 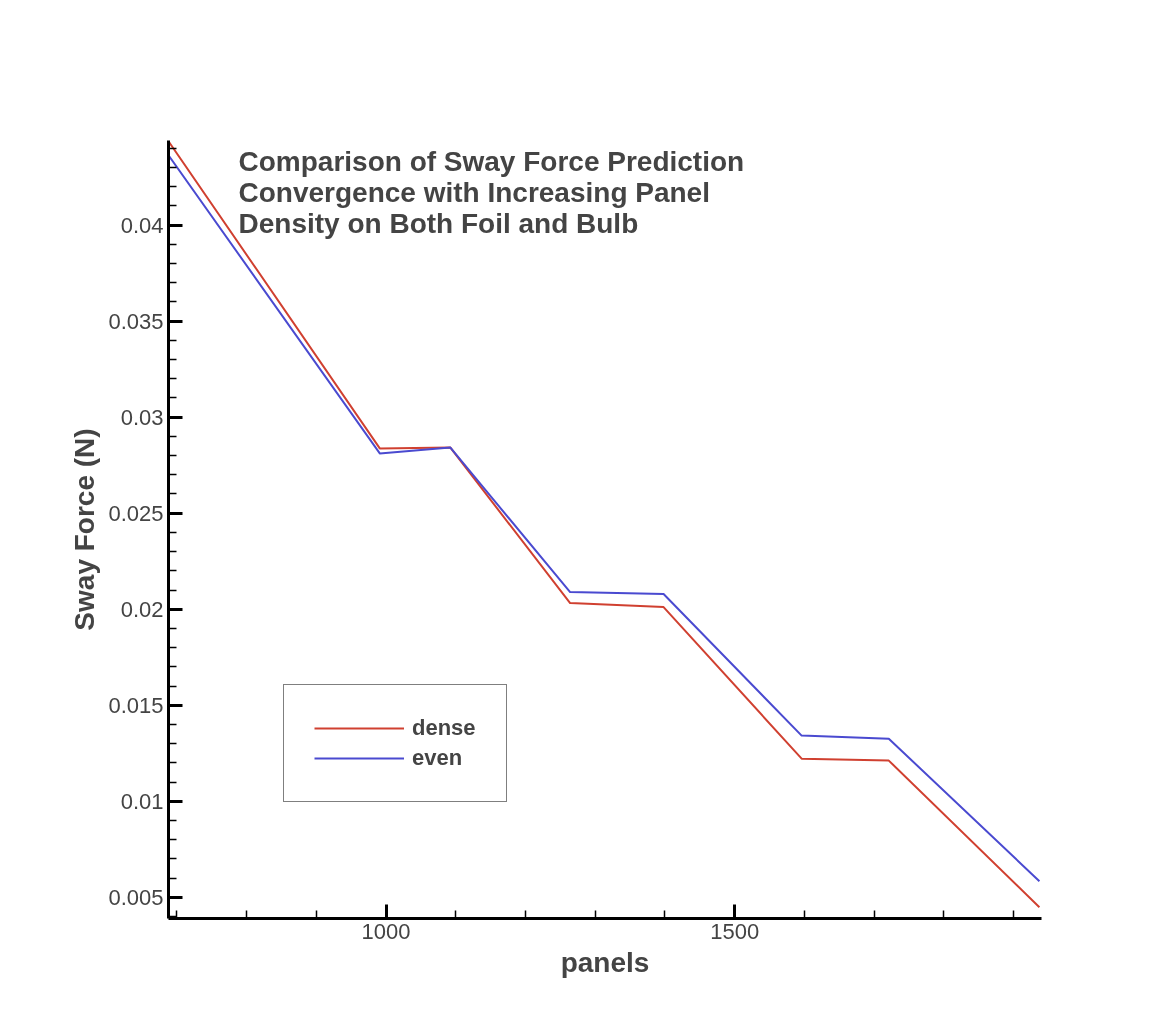 I want to click on y-tick-label: 0.02, so click(x=142, y=609).